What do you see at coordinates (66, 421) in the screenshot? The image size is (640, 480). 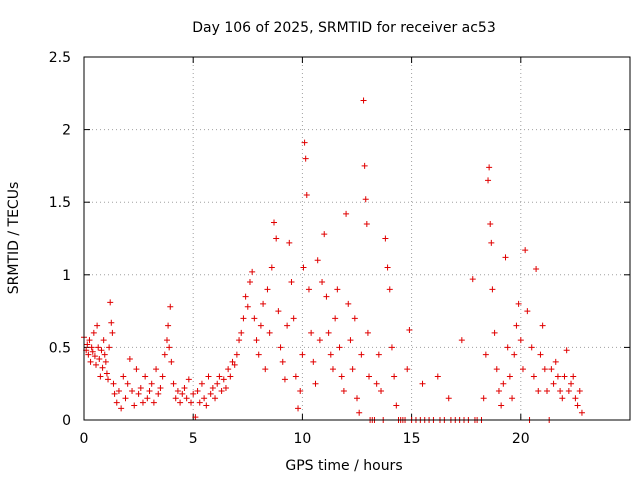 I see `y-tick-label: 0` at bounding box center [66, 421].